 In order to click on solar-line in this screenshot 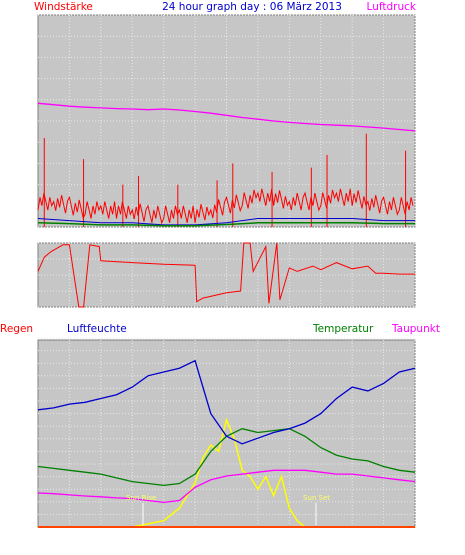, I will do `click(226, 472)`.